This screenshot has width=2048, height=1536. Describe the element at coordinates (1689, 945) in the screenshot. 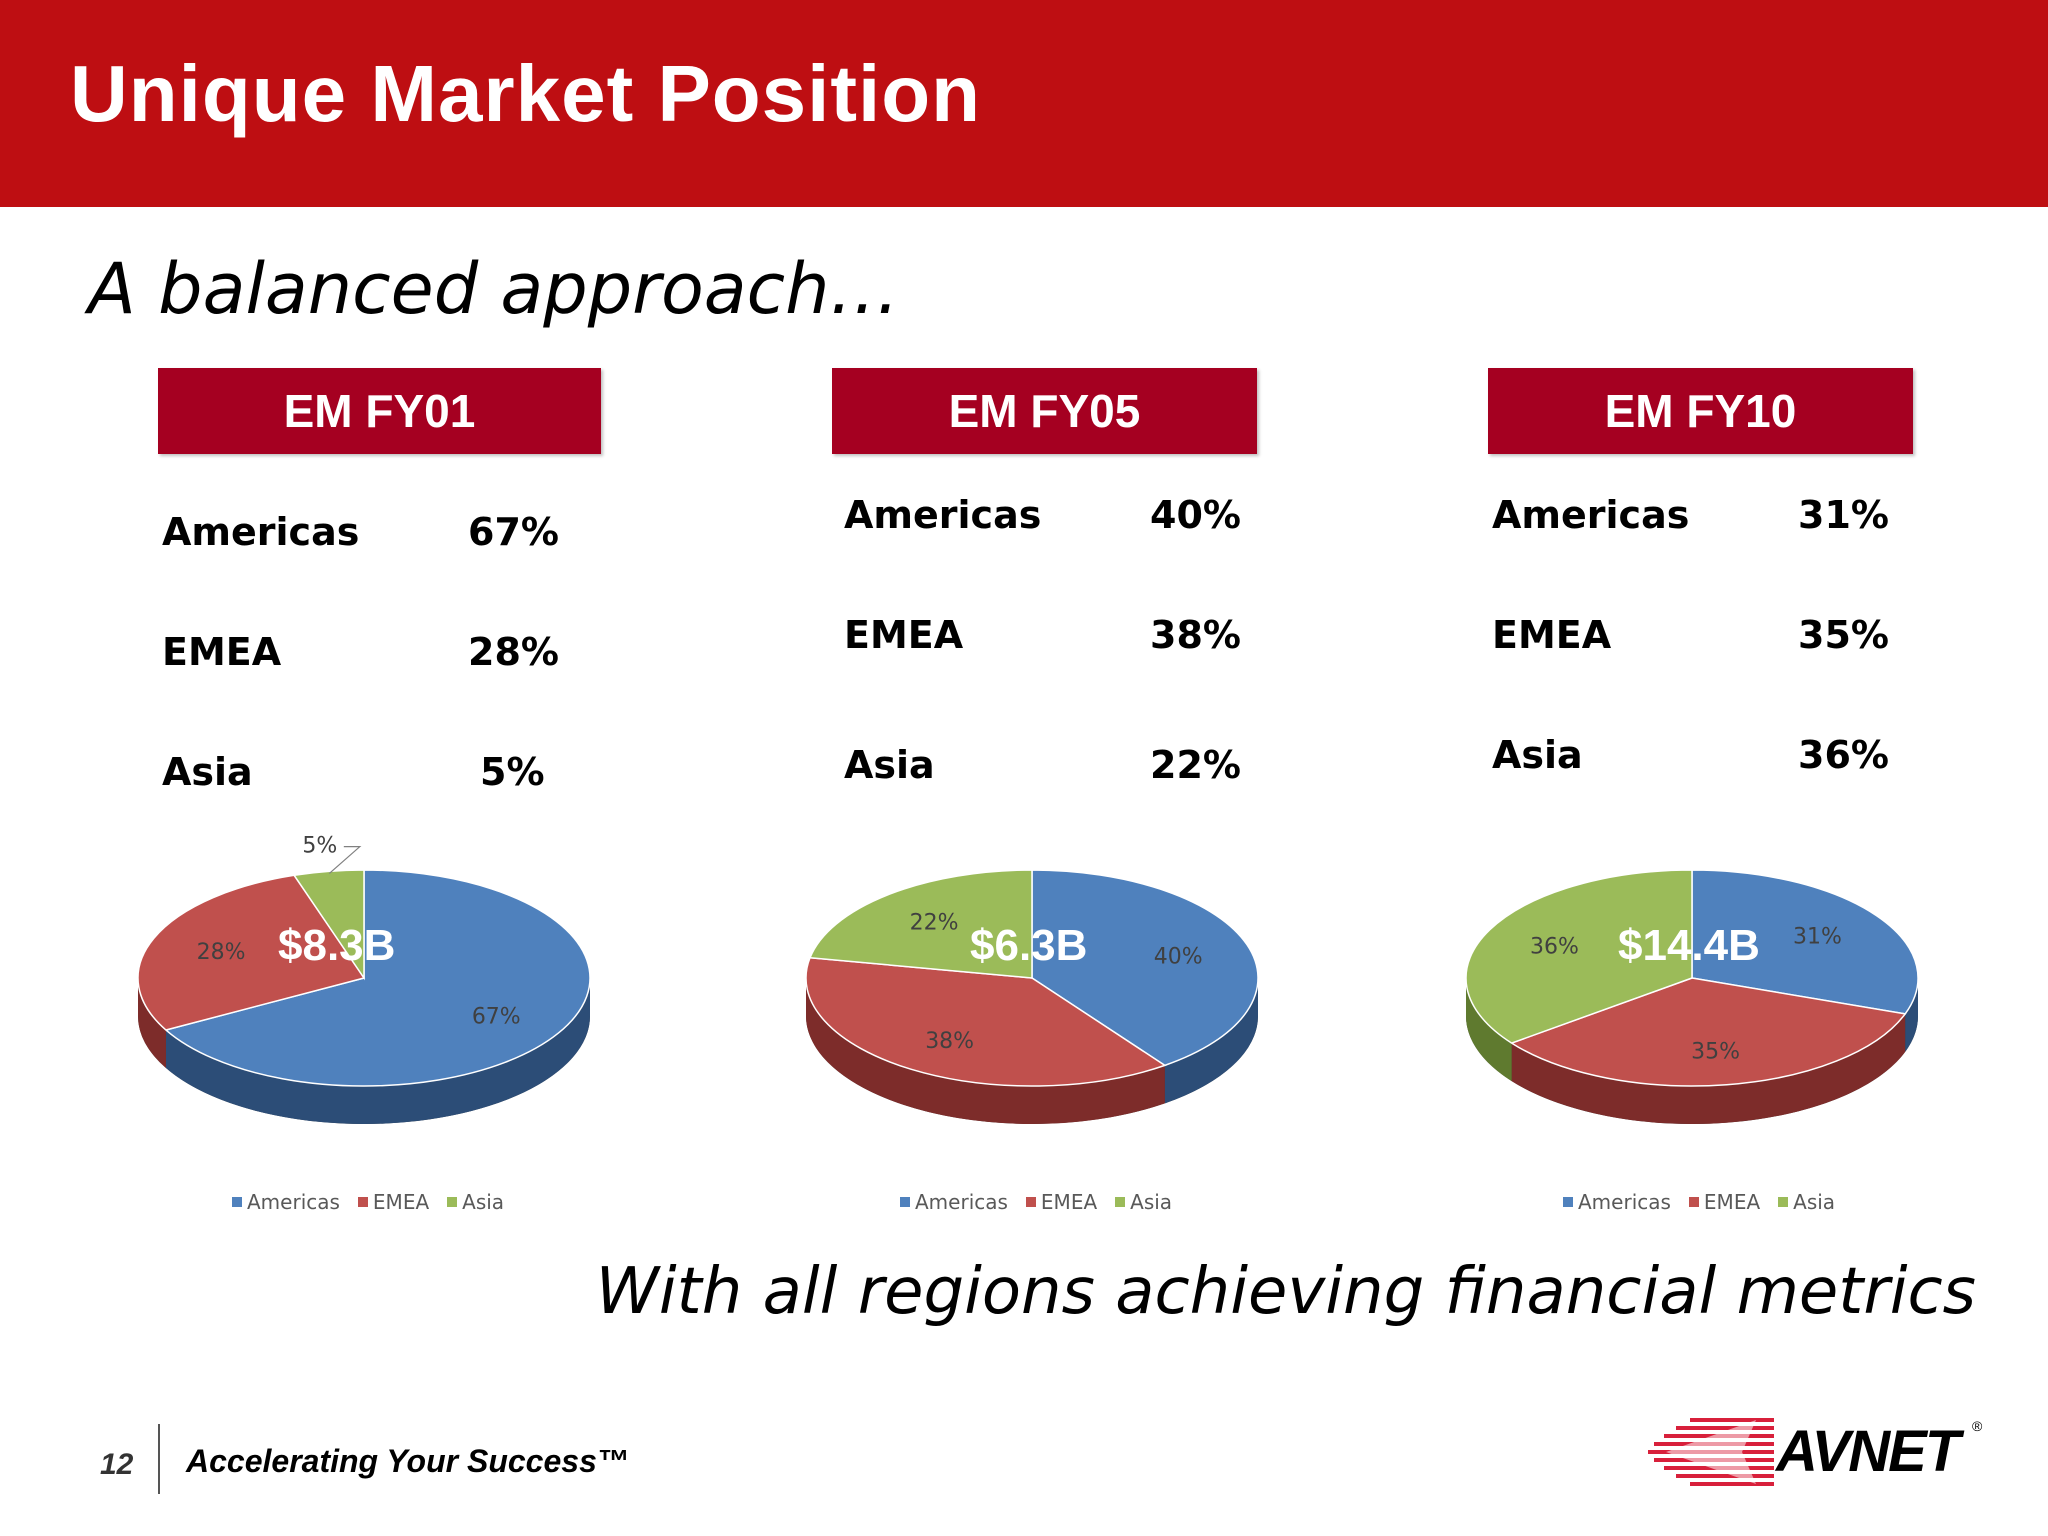

I see `pie-total-label: $14.4B` at that location.